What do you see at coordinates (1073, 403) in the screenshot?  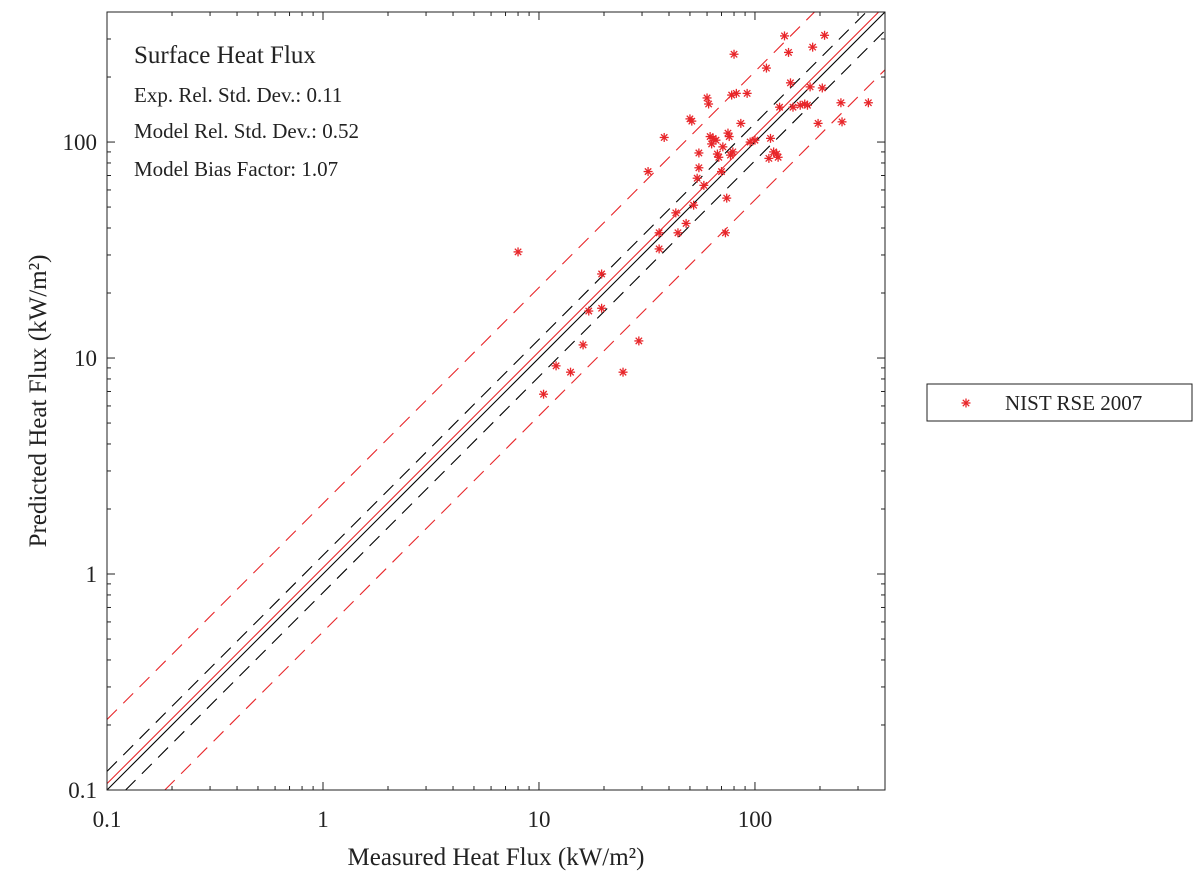 I see `legend-entry-label: NIST RSE 2007` at bounding box center [1073, 403].